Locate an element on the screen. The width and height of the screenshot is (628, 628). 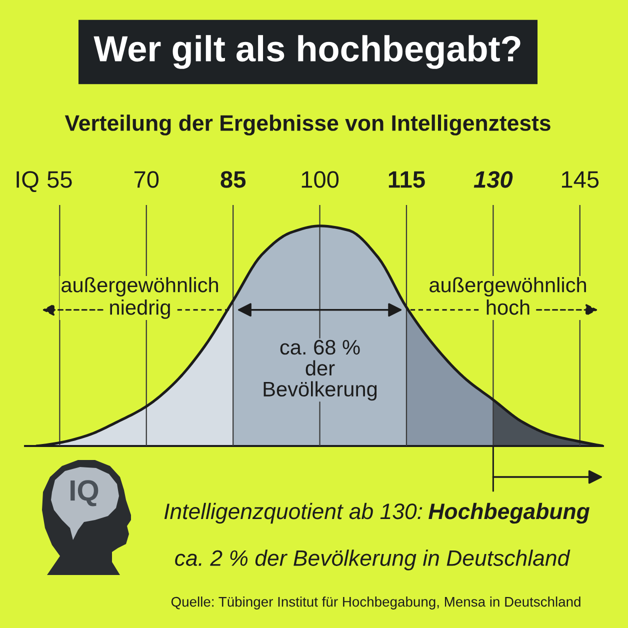
x-tick-label: 115 is located at coordinates (406, 179).